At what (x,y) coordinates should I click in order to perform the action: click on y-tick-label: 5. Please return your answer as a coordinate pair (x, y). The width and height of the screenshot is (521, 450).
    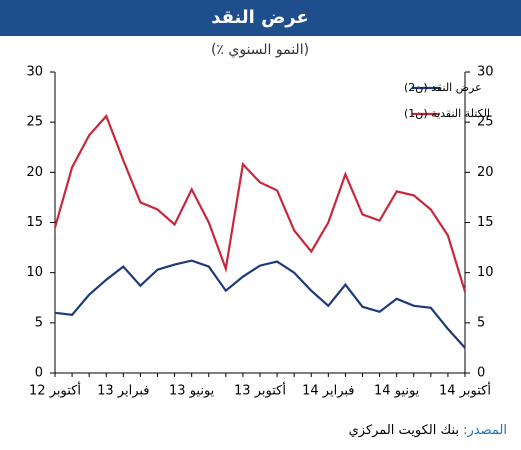
    Looking at the image, I should click on (39, 322).